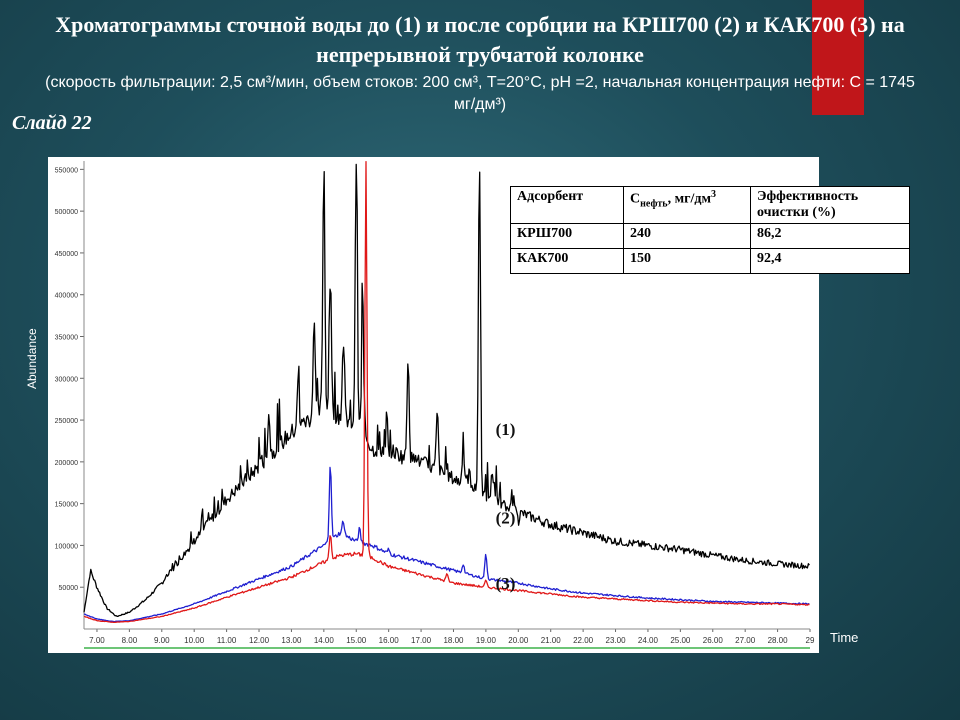  What do you see at coordinates (486, 640) in the screenshot?
I see `x-tick-label: 19.00` at bounding box center [486, 640].